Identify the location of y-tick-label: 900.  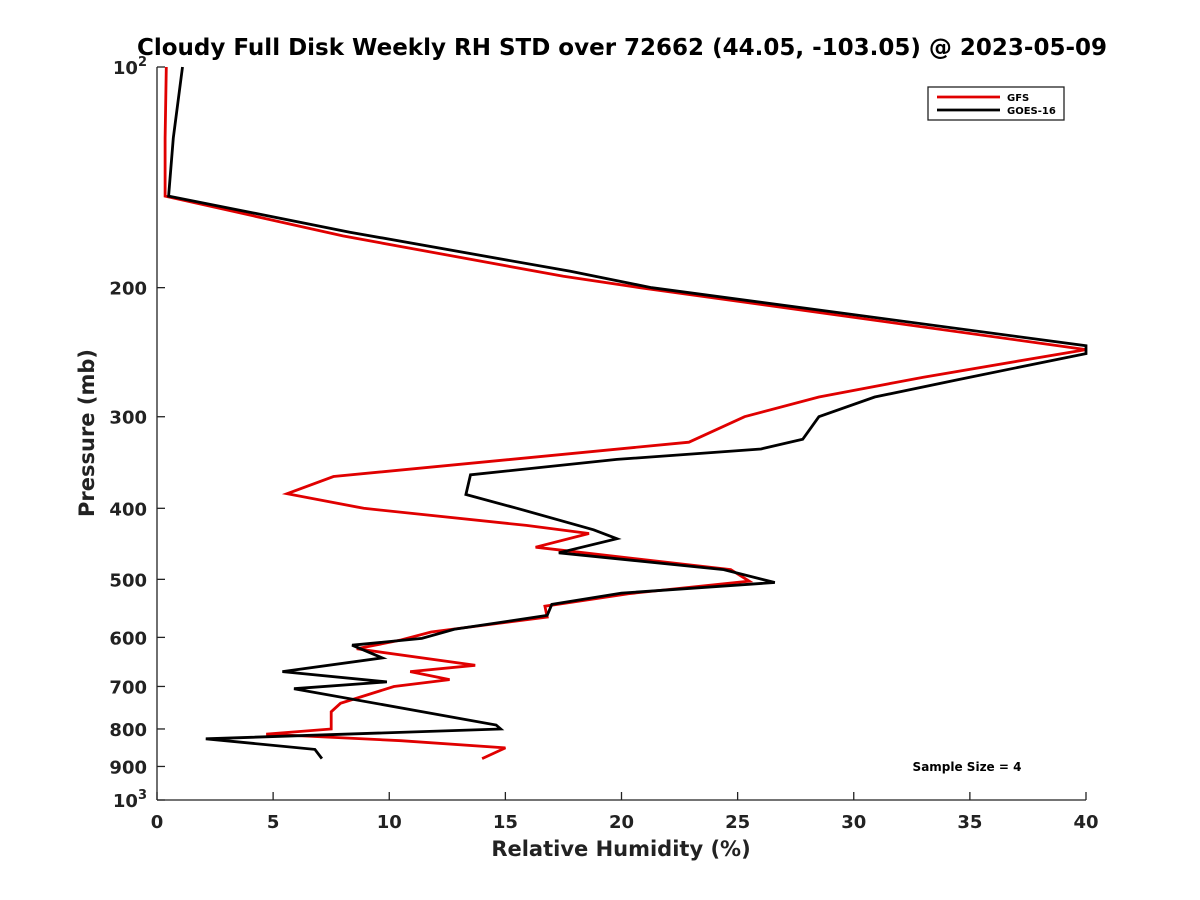
(128, 767).